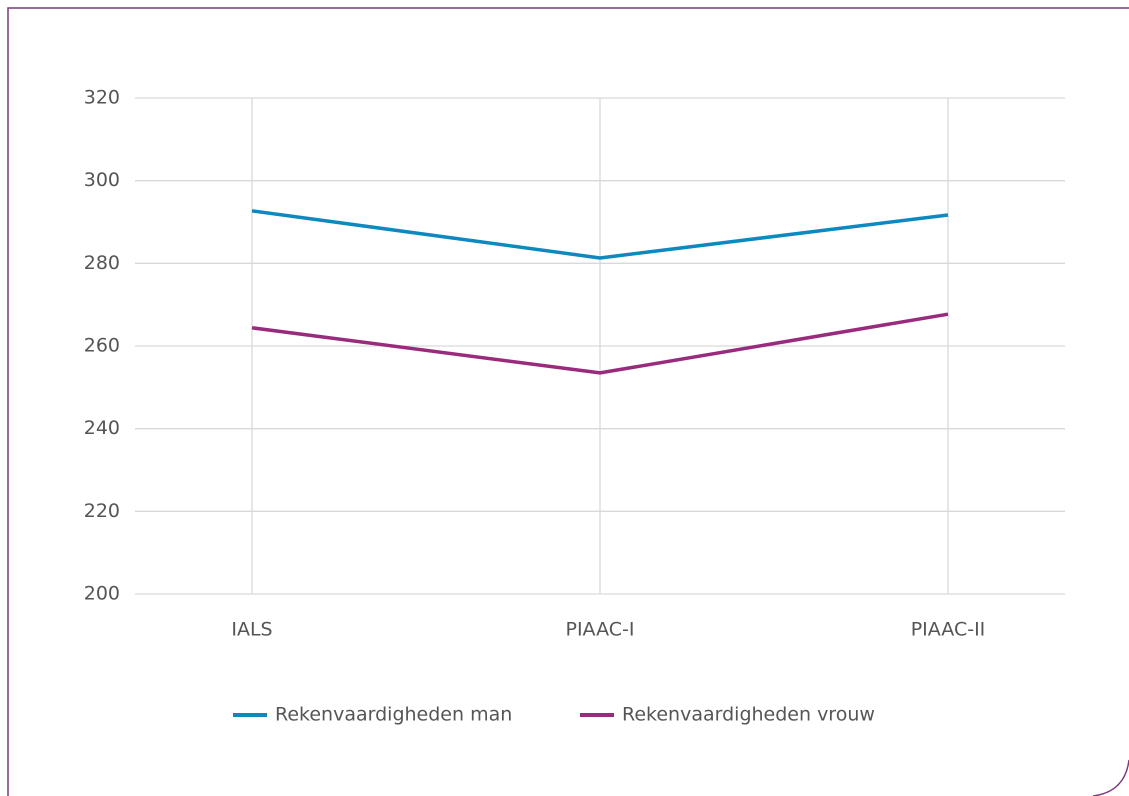 The image size is (1129, 796). What do you see at coordinates (102, 98) in the screenshot?
I see `y-tick-label: 320` at bounding box center [102, 98].